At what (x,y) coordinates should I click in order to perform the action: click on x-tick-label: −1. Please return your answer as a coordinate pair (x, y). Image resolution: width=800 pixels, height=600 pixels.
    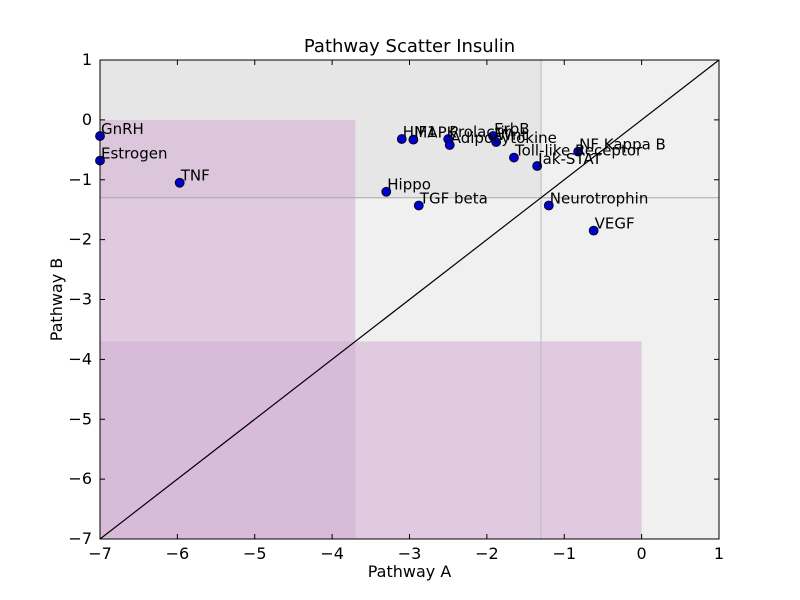
    Looking at the image, I should click on (564, 553).